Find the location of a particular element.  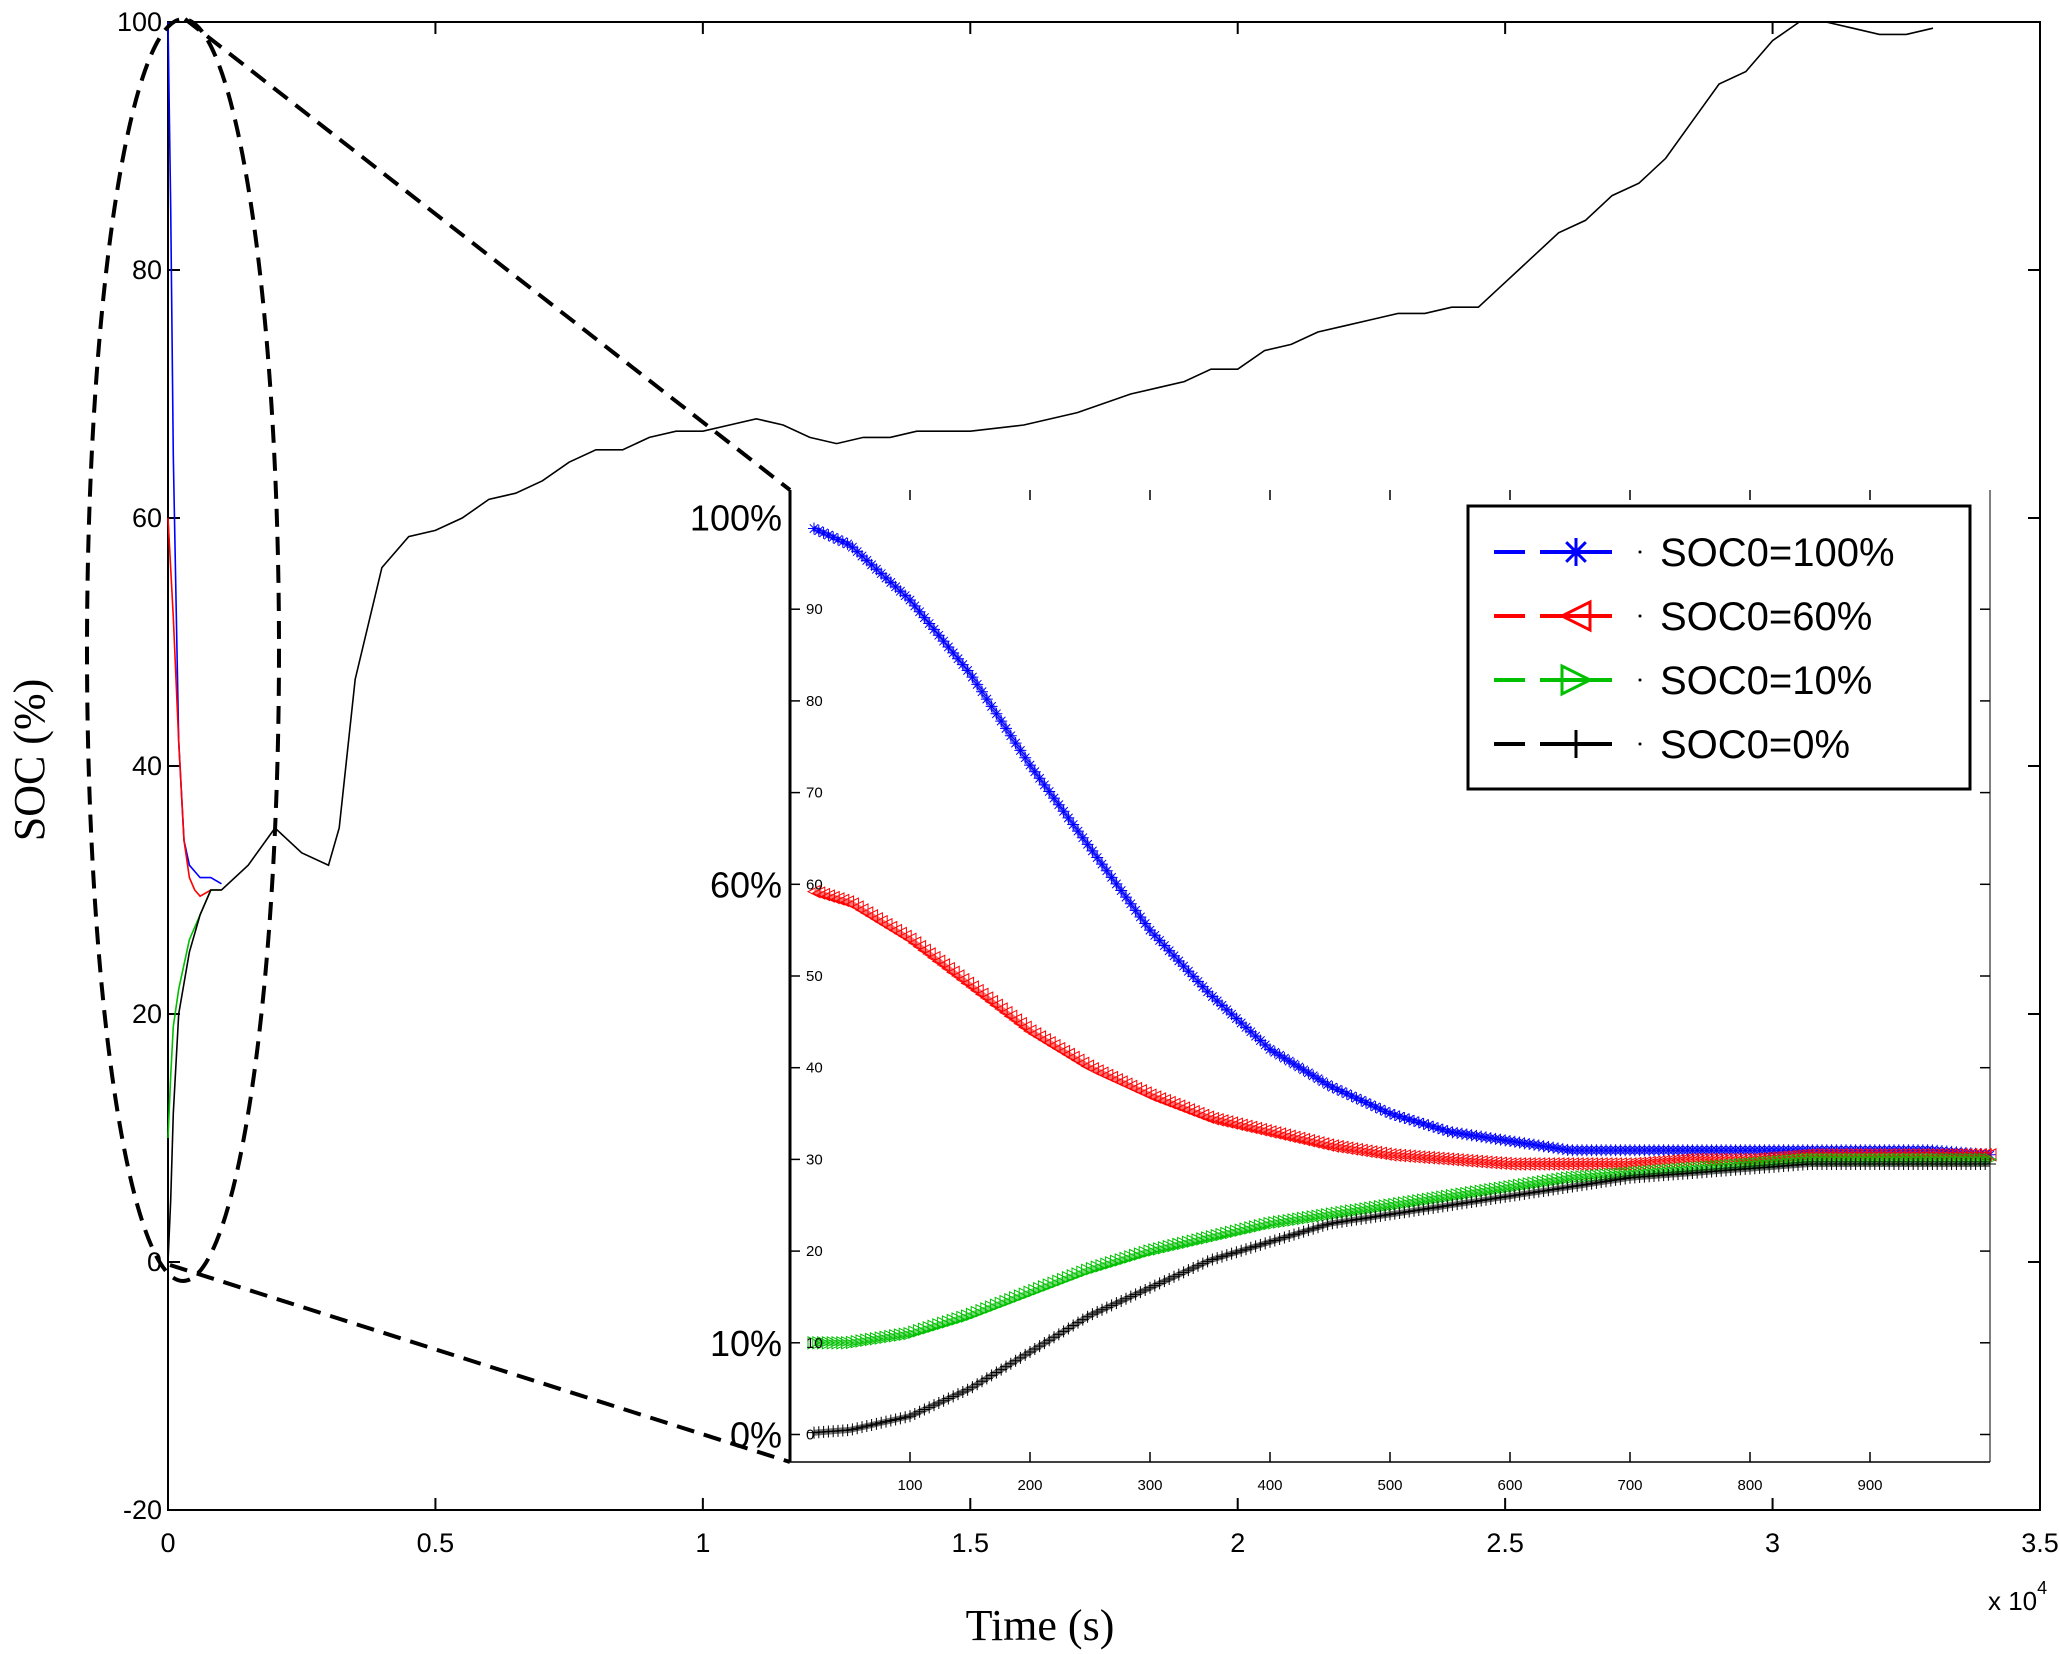

main-x-tick-label: 2.5 is located at coordinates (1505, 1543).